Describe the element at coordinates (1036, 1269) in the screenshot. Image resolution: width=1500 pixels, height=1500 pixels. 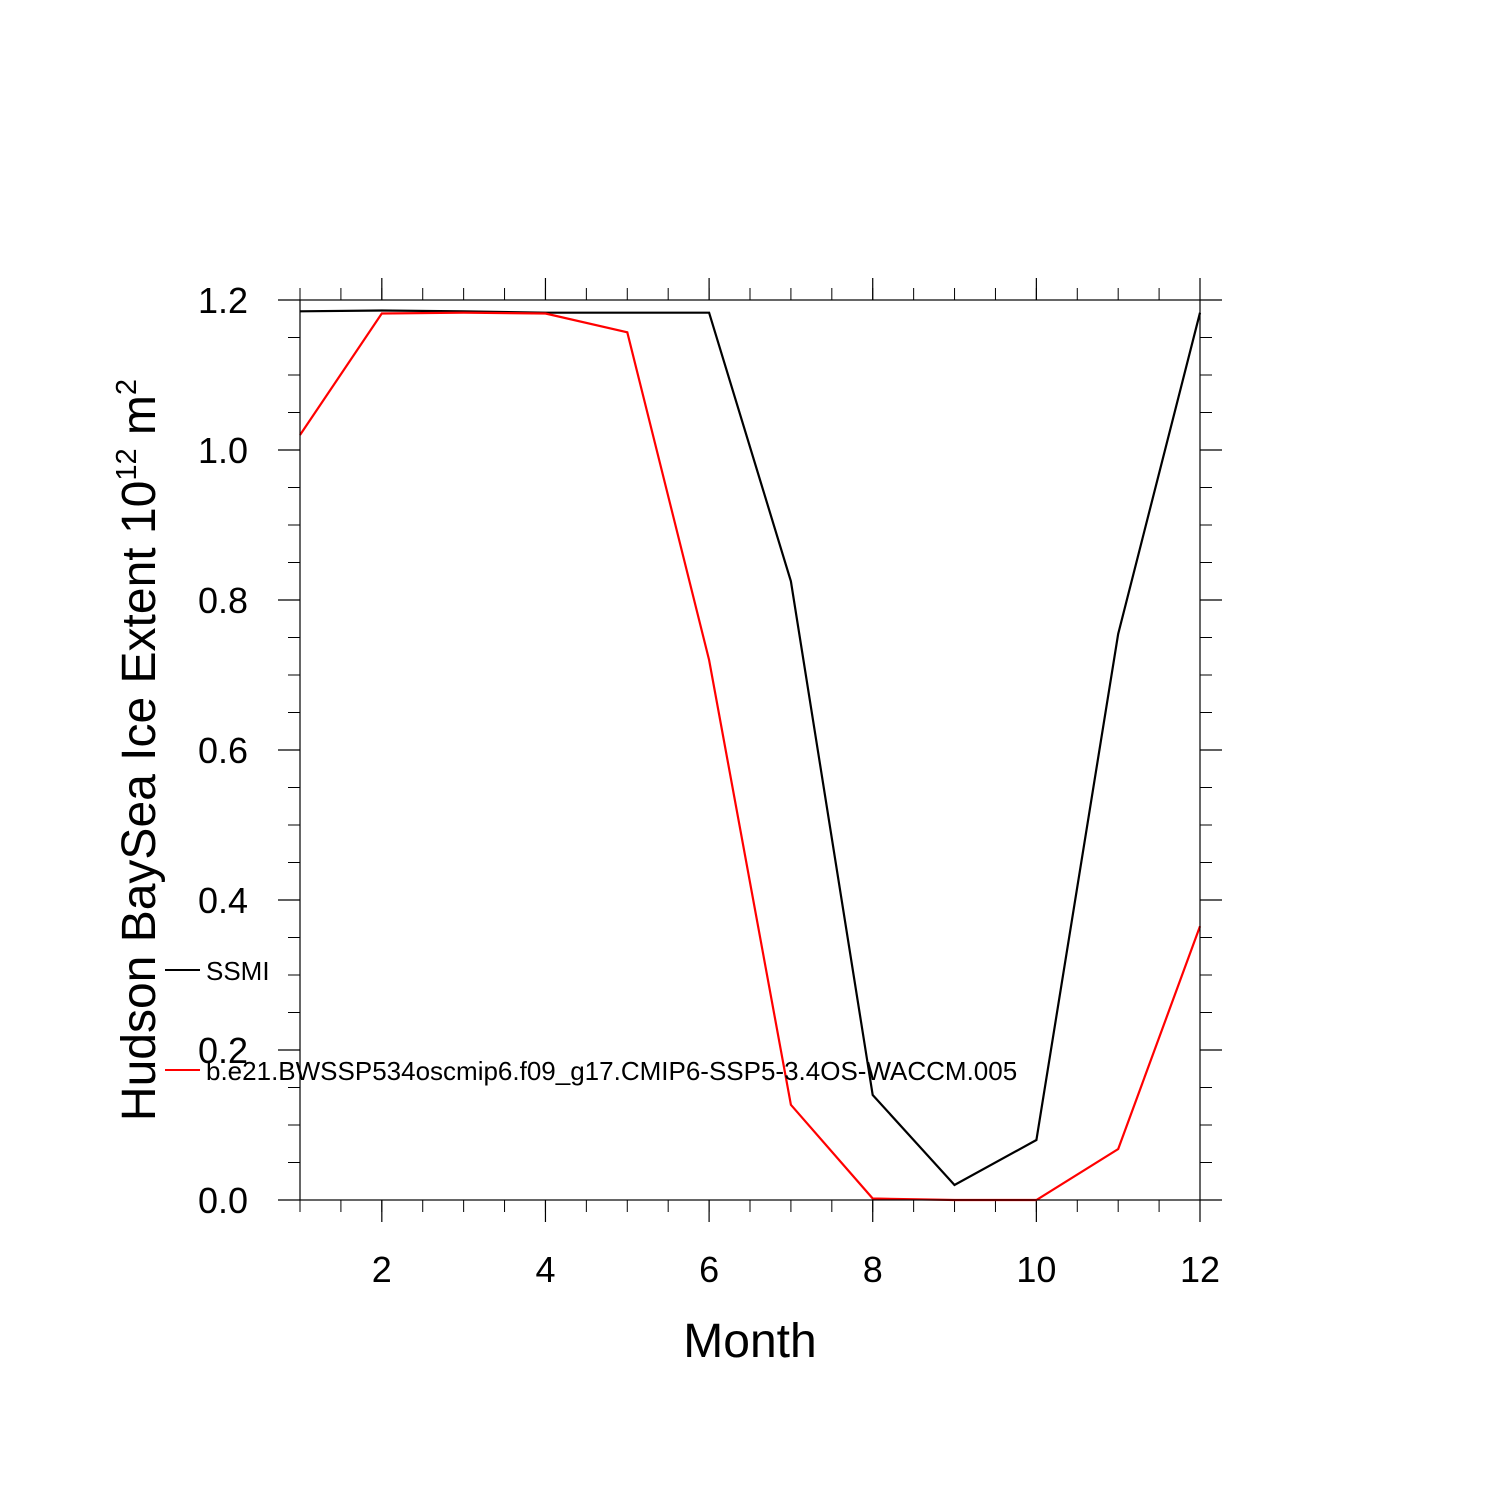
I see `x-tick-label: 10` at that location.